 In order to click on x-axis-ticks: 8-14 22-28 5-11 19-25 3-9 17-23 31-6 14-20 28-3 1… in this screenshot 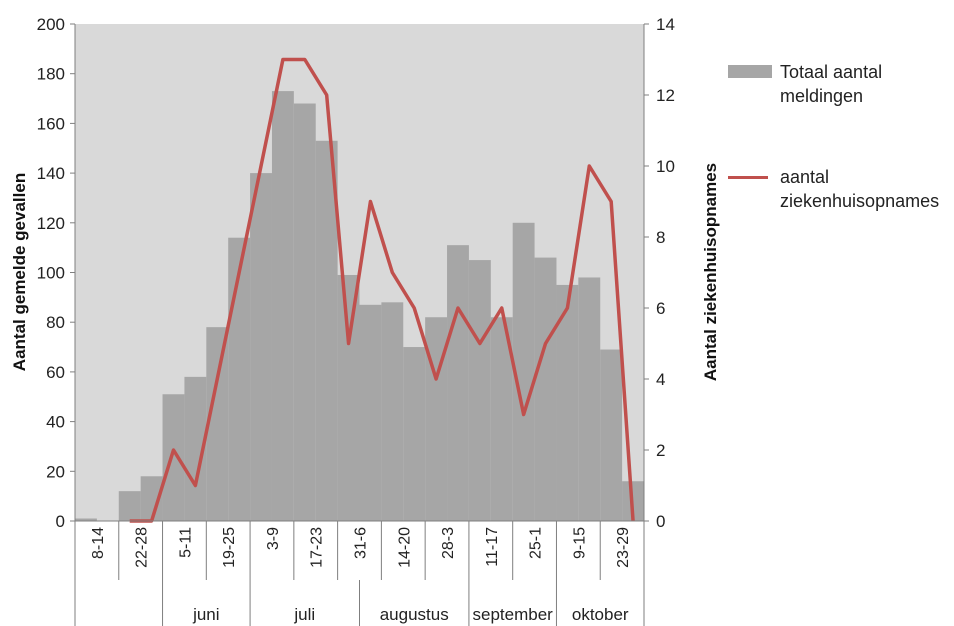, I will do `click(359, 550)`.